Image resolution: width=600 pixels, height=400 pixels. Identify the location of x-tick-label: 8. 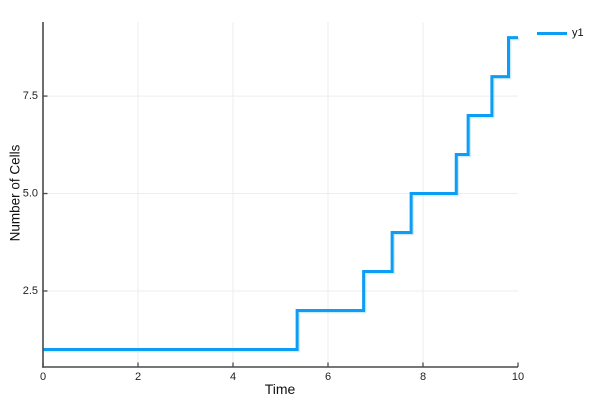
(423, 377).